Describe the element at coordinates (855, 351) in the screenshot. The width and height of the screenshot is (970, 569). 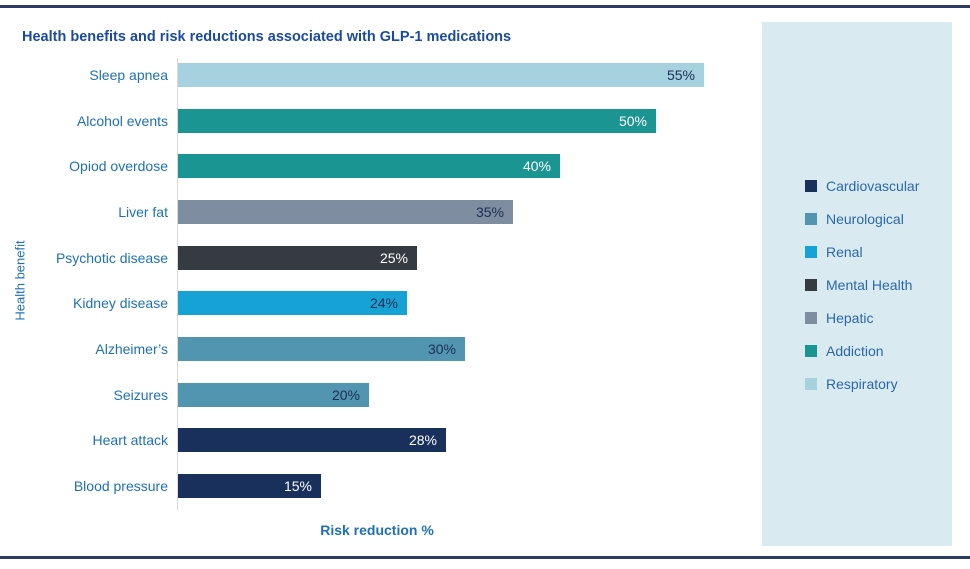
I see `legend-label: Addiction` at that location.